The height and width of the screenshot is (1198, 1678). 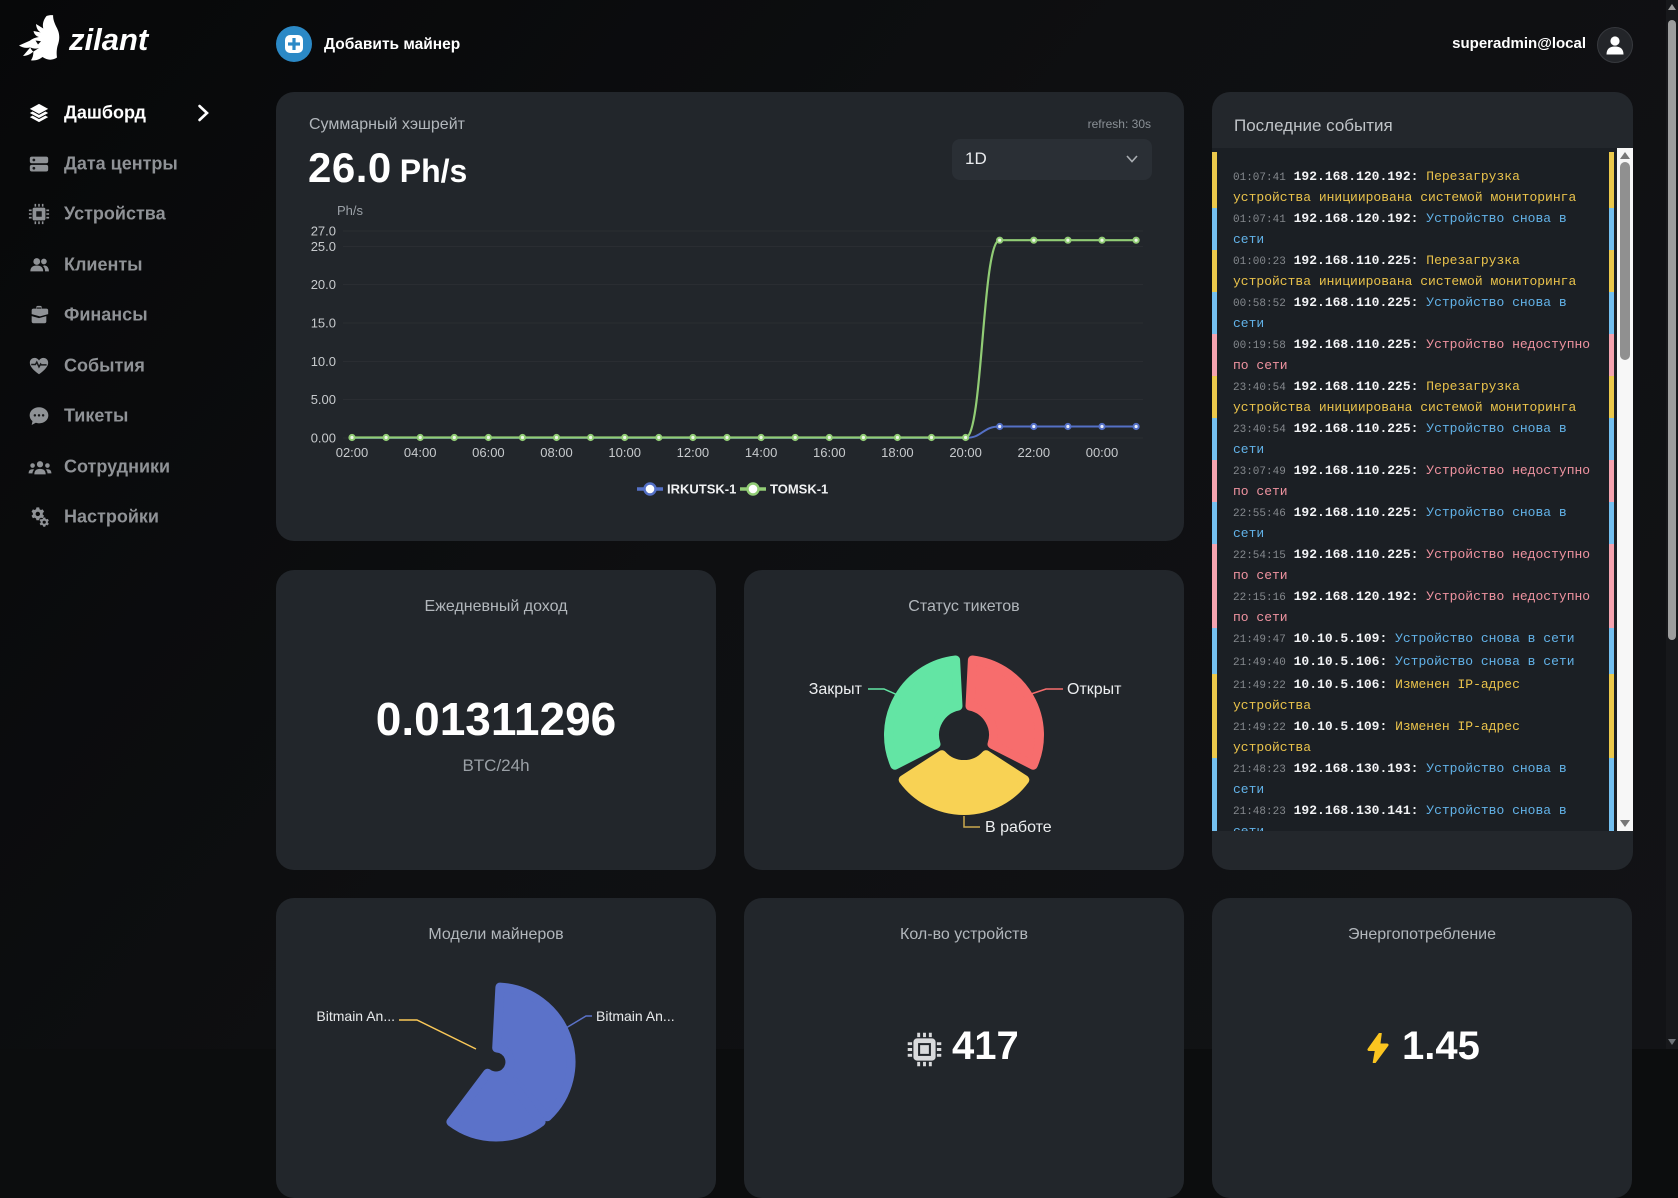 I want to click on svg-text: Открыт, so click(x=1094, y=689).